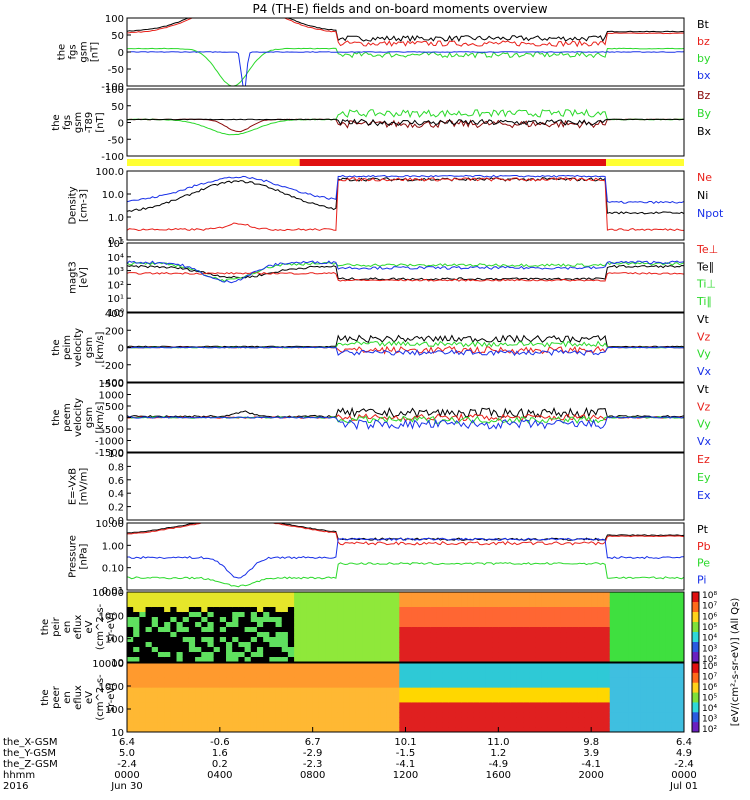 This screenshot has width=750, height=800. What do you see at coordinates (405, 189) in the screenshot?
I see `series-npot` at bounding box center [405, 189].